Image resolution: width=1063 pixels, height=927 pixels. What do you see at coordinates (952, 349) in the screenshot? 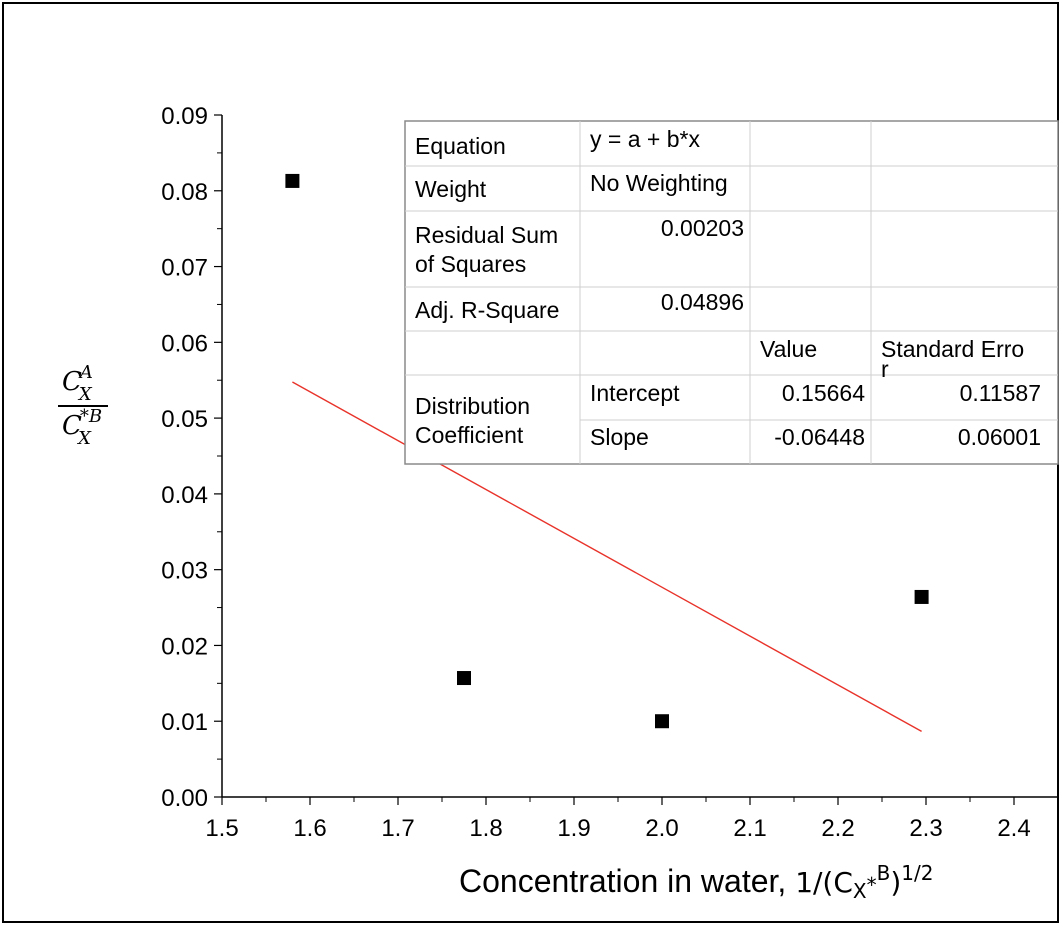
I see `stats-stderr-header: Standard Erro` at bounding box center [952, 349].